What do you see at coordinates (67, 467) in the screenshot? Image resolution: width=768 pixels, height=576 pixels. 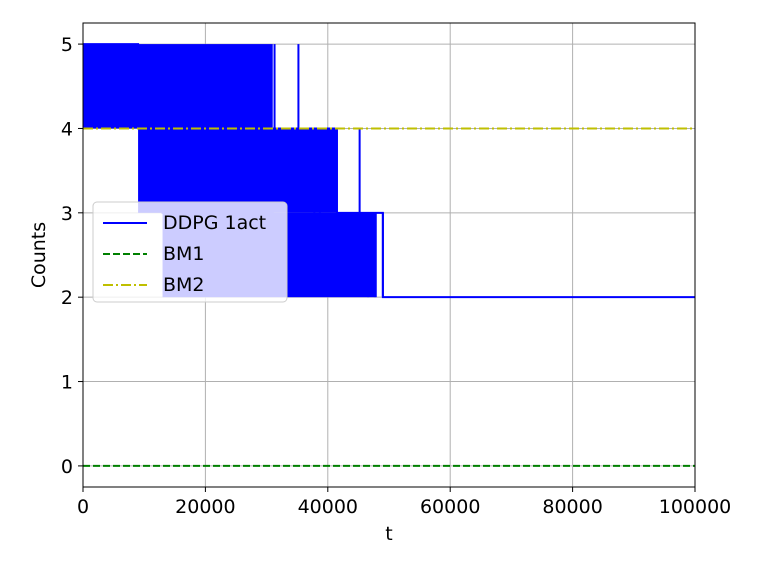 I see `y-tick-label: 0` at bounding box center [67, 467].